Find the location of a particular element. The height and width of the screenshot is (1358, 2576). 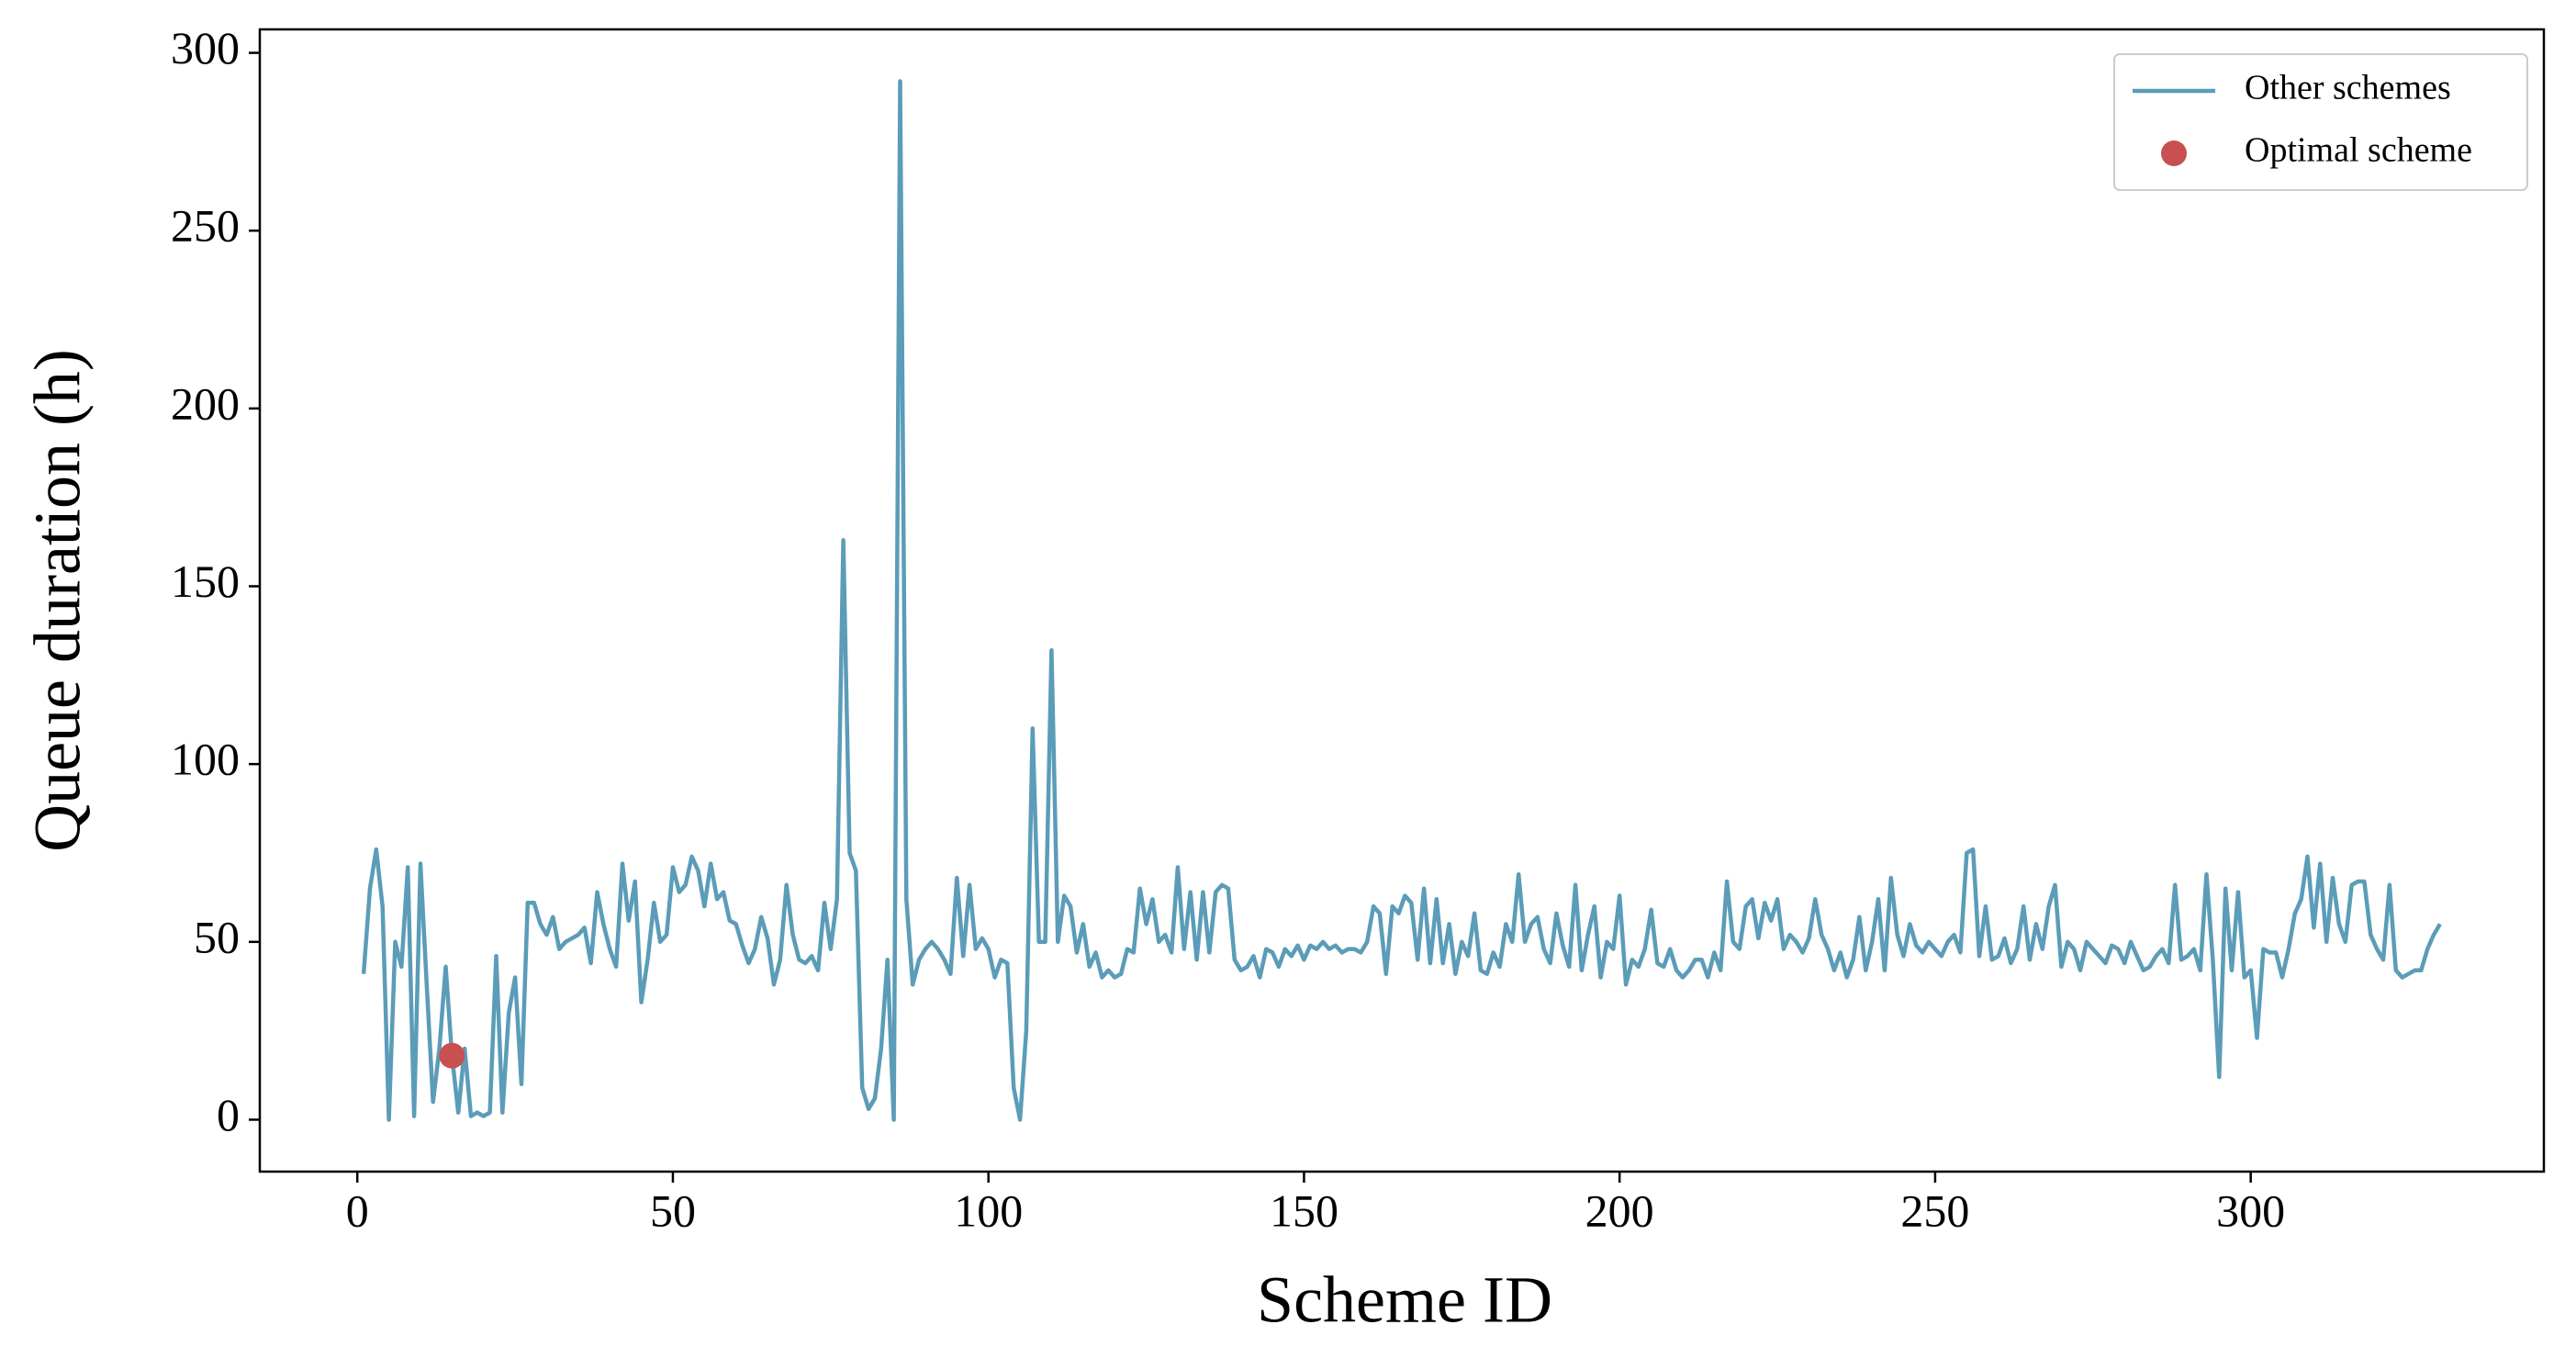

y-tick-label: 200 is located at coordinates (205, 403).